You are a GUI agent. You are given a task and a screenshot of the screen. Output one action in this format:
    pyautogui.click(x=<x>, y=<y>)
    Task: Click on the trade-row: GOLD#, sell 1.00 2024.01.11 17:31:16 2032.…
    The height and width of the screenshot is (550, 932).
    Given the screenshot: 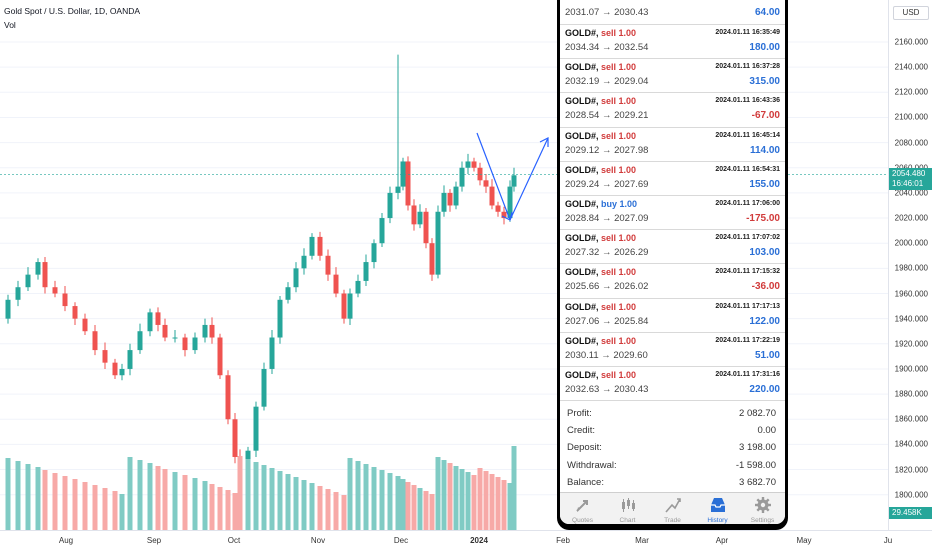 What is the action you would take?
    pyautogui.click(x=672, y=384)
    